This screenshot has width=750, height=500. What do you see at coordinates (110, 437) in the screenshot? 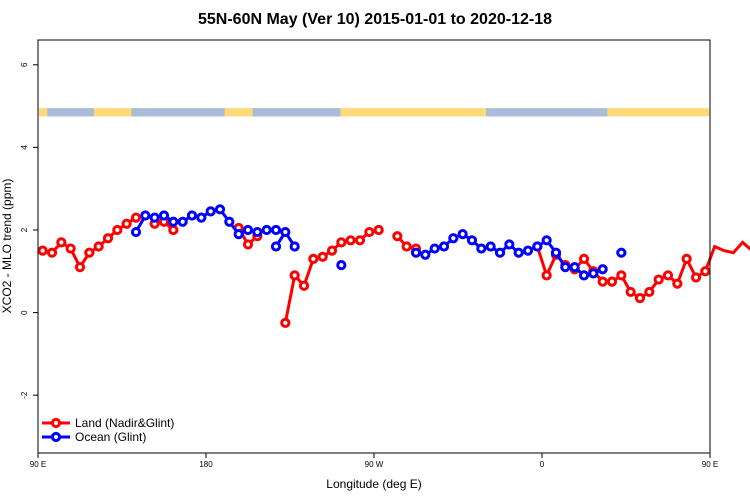
I see `legend-label: Ocean (Glint)` at bounding box center [110, 437].